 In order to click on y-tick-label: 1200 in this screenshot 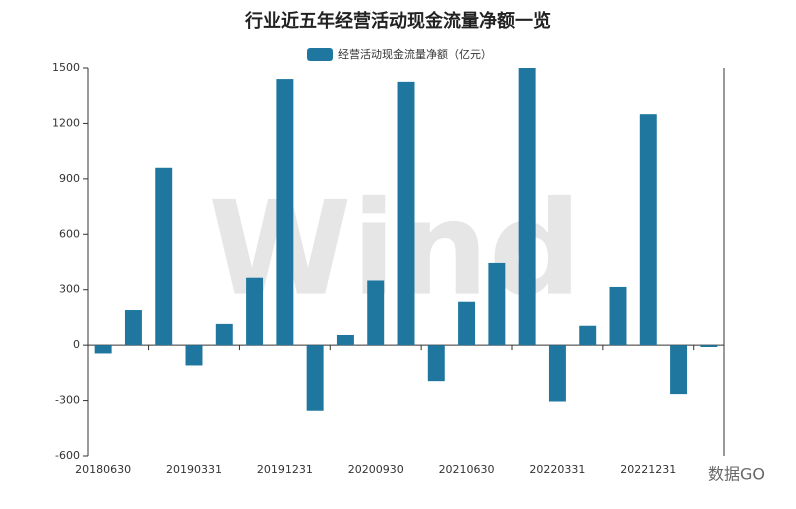, I will do `click(66, 122)`.